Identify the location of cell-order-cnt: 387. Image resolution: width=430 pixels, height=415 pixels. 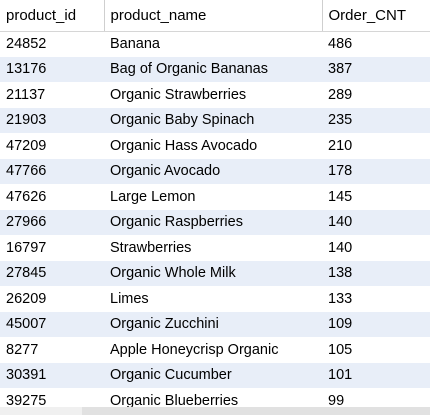
(376, 69).